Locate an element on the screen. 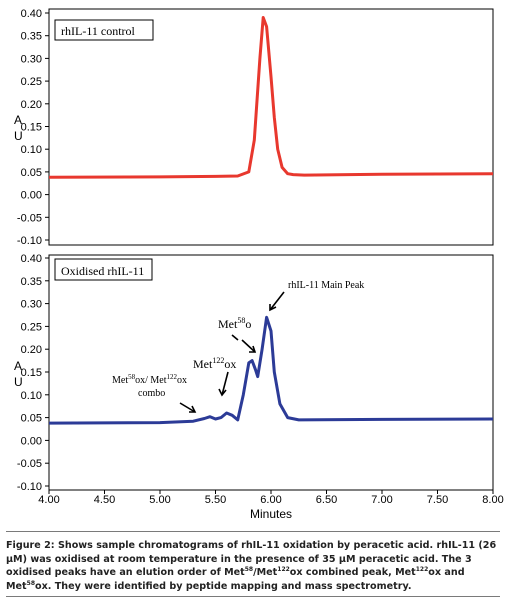  y-tick-label-control: 0.40 is located at coordinates (31, 14).